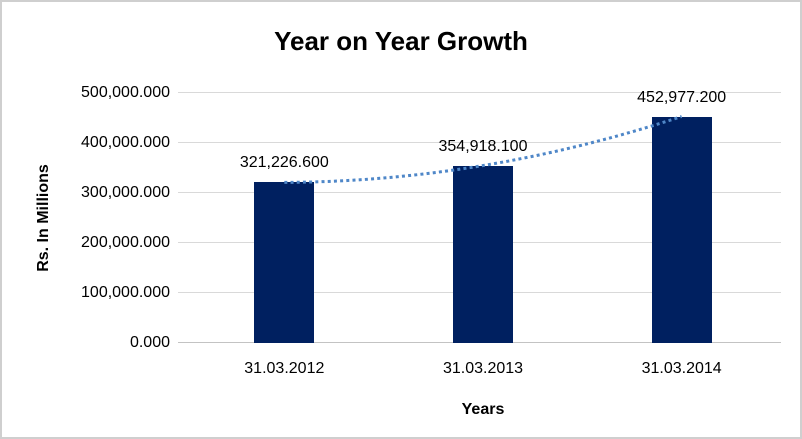  What do you see at coordinates (483, 254) in the screenshot?
I see `bar-31.03.2013` at bounding box center [483, 254].